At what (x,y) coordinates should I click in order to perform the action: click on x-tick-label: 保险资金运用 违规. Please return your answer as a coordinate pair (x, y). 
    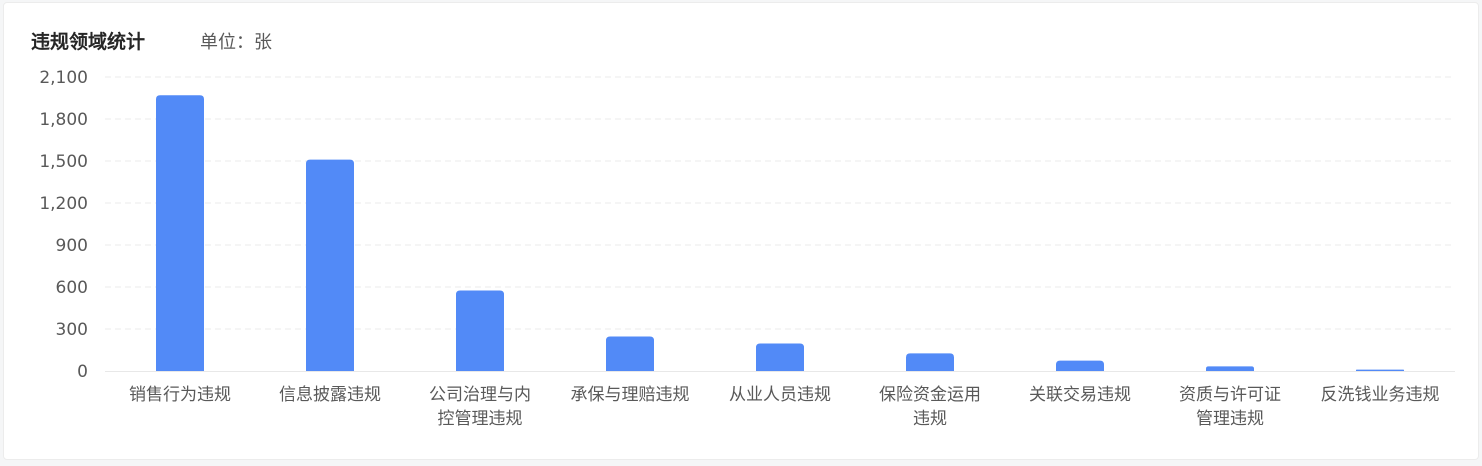
    Looking at the image, I should click on (930, 407).